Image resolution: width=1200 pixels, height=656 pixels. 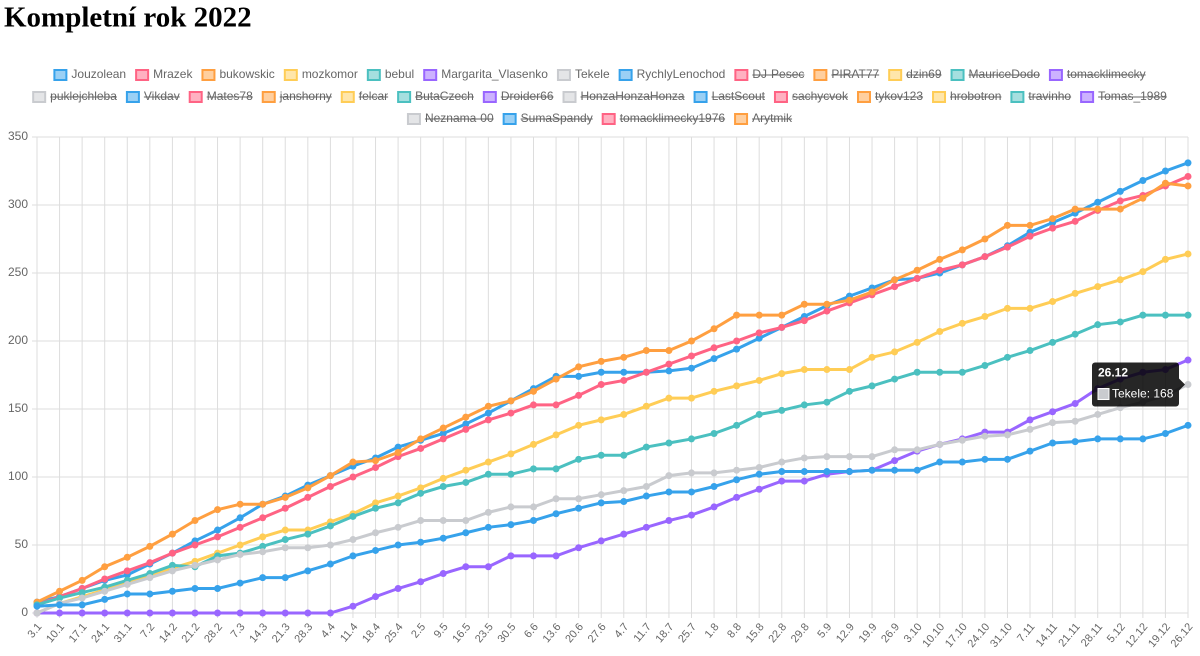 What do you see at coordinates (164, 74) in the screenshot?
I see `legend-item: Mrazek` at bounding box center [164, 74].